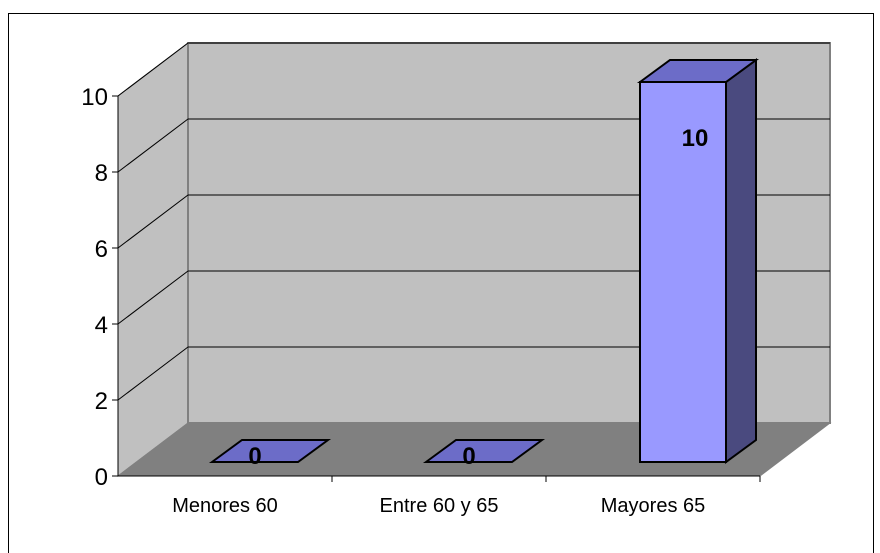  What do you see at coordinates (695, 138) in the screenshot?
I see `data-label: 10` at bounding box center [695, 138].